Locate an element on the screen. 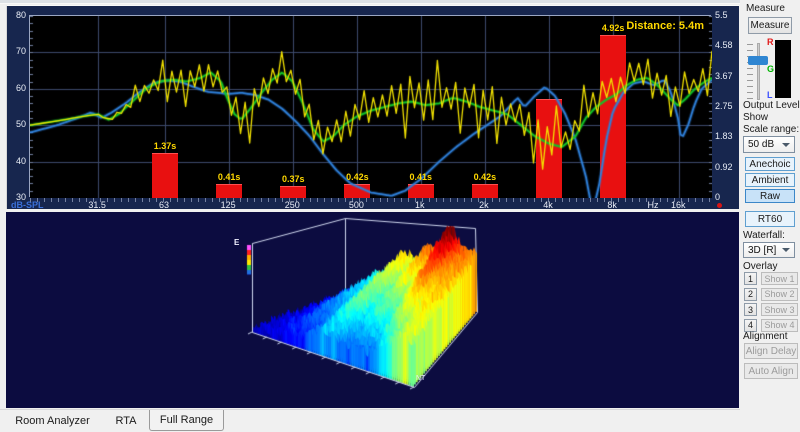 The width and height of the screenshot is (800, 432). scale-range-label: Scale range: is located at coordinates (771, 129).